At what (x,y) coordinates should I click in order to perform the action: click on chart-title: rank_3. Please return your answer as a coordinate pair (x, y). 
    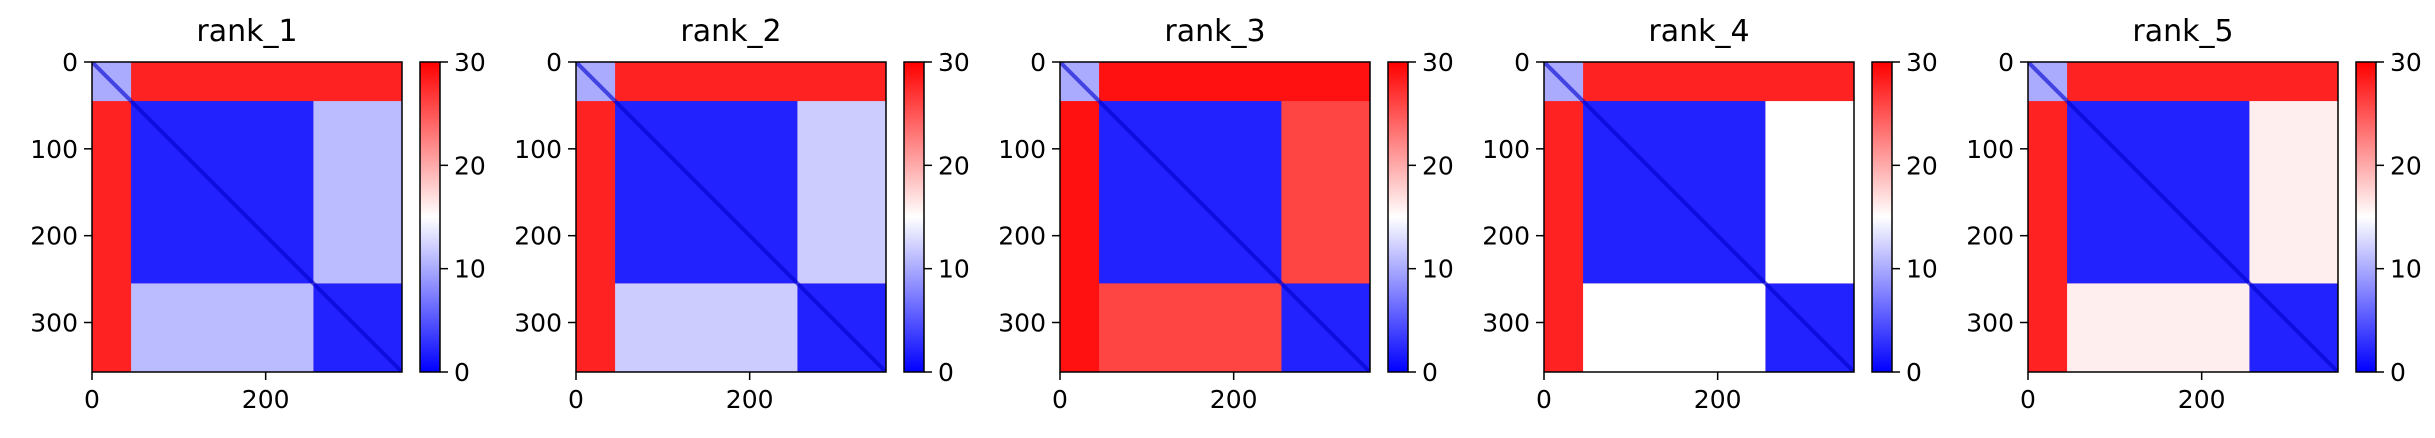
    Looking at the image, I should click on (1215, 31).